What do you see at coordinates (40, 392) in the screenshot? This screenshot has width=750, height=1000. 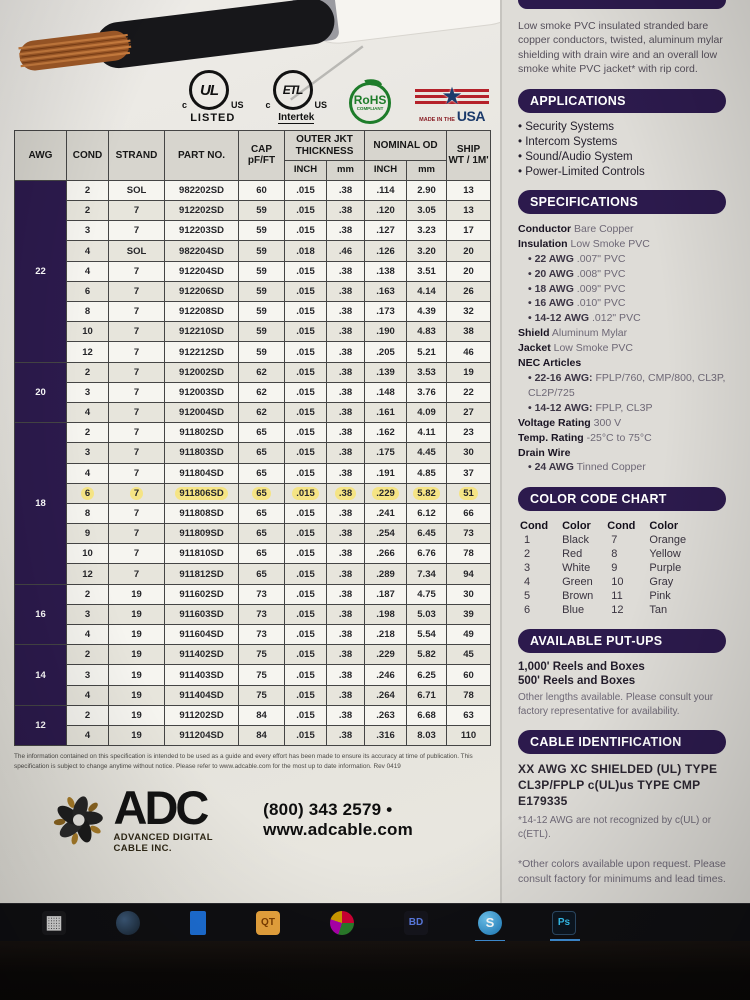 I see `awg-group-cell: 20` at bounding box center [40, 392].